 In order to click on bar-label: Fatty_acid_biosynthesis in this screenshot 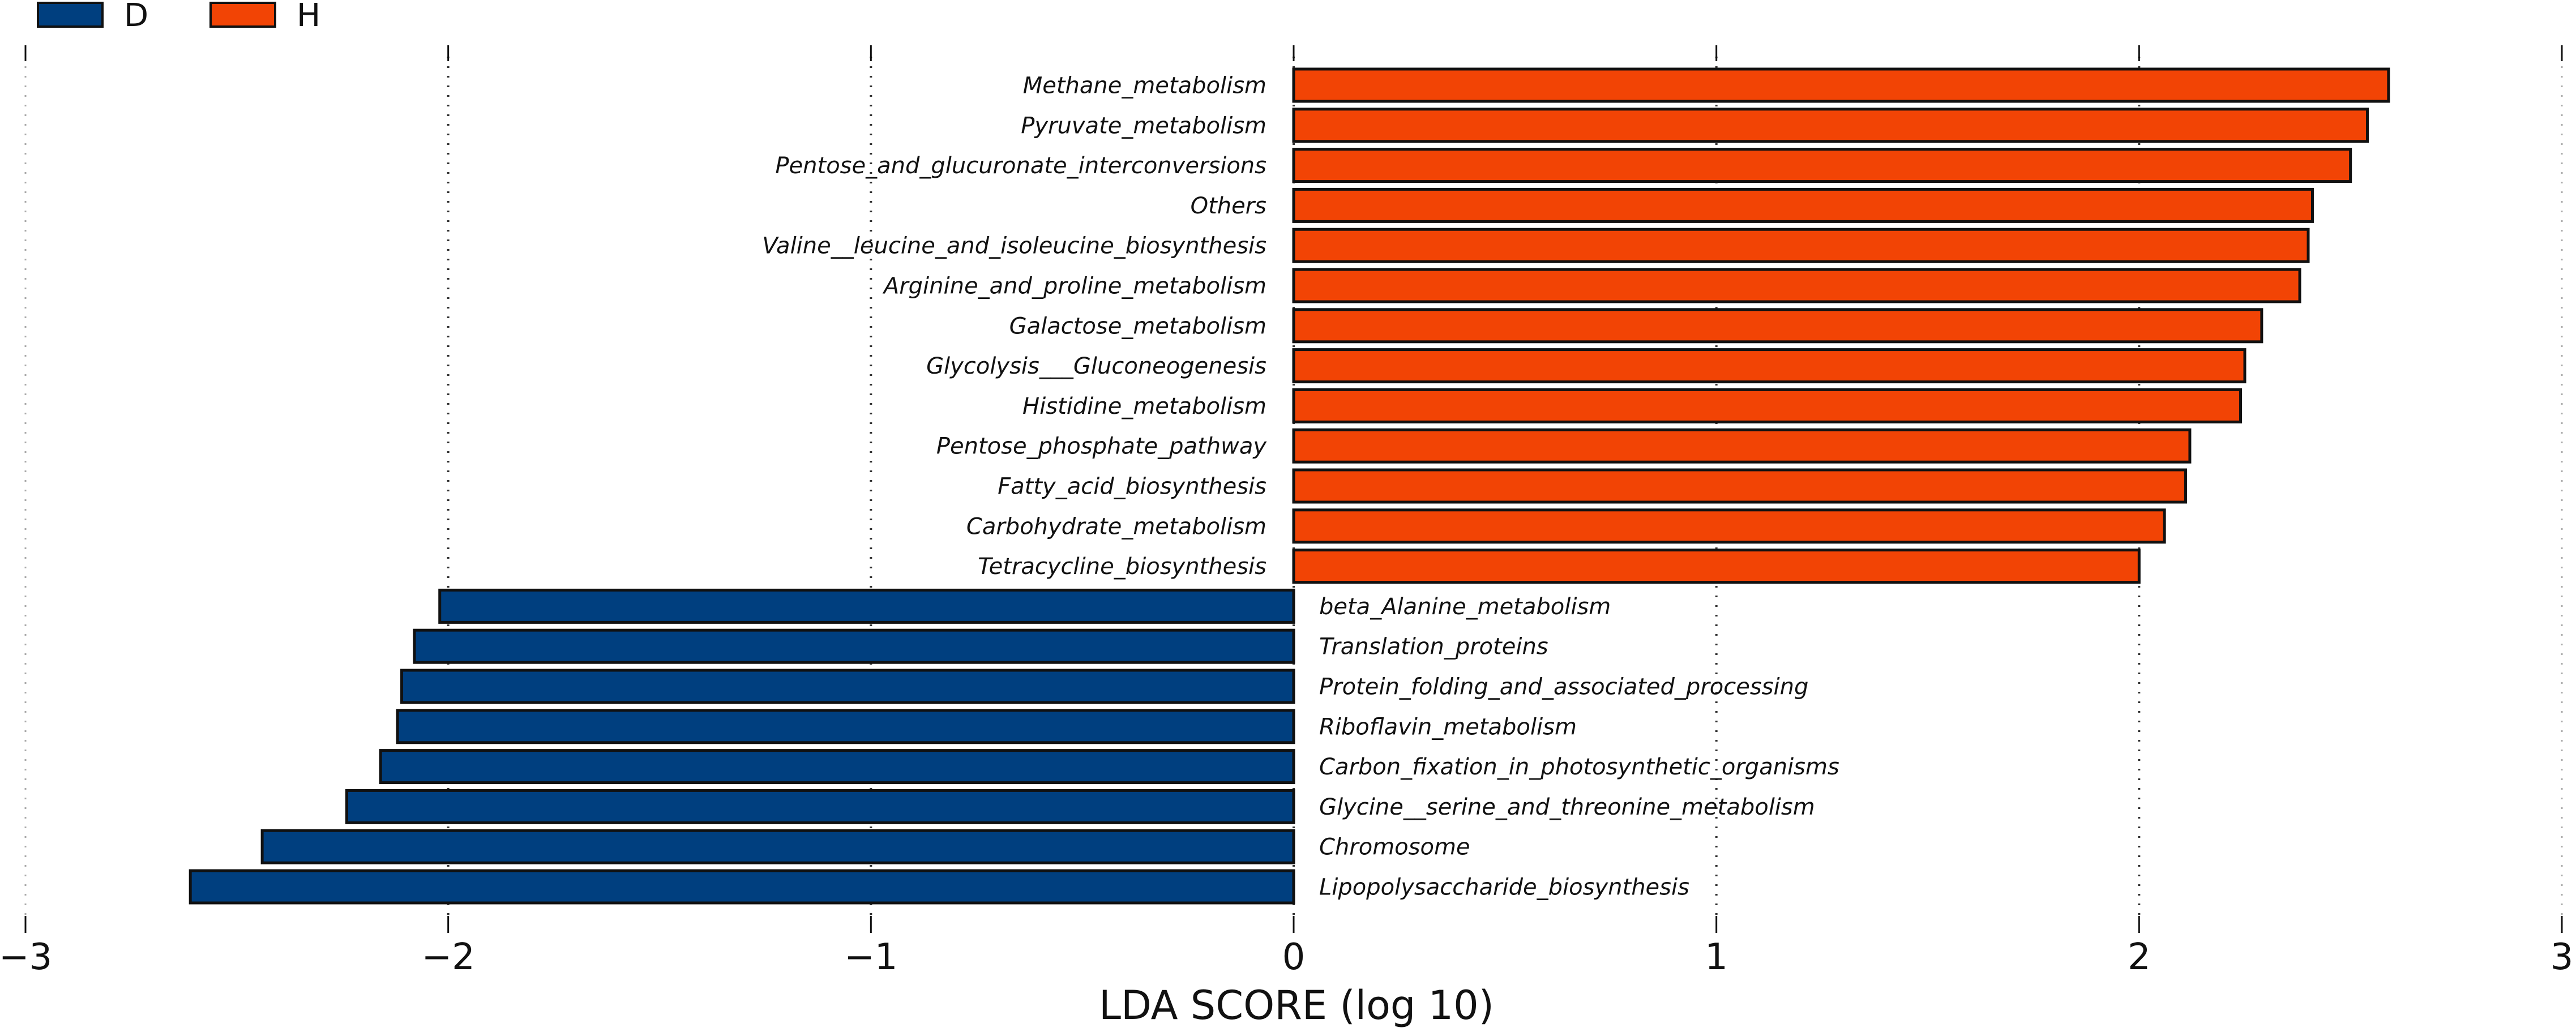, I will do `click(1132, 487)`.